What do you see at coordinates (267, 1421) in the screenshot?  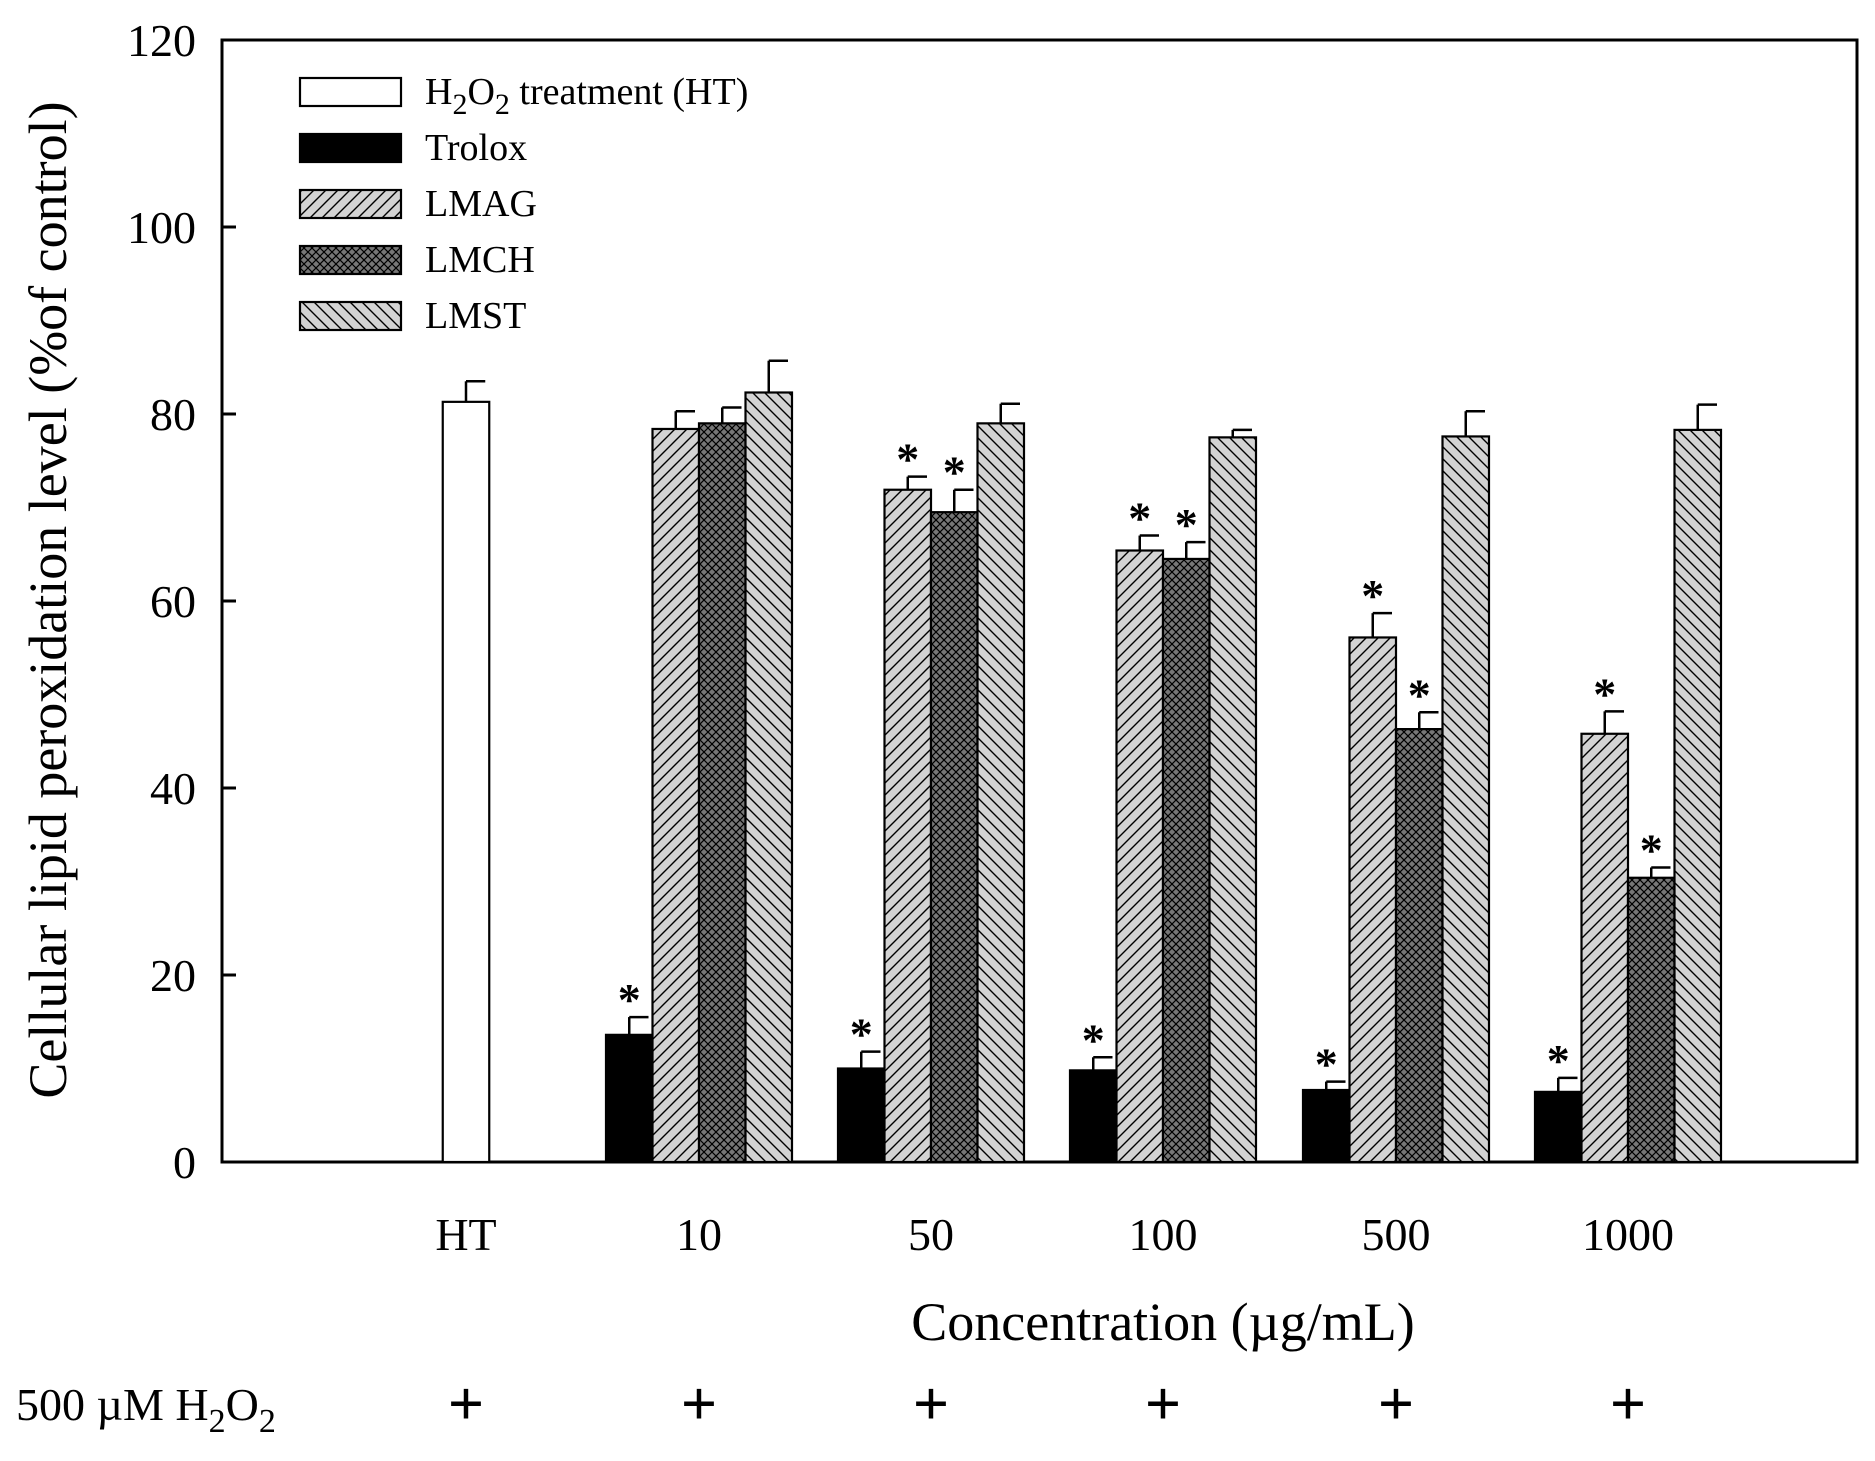 I see `treatment-label-sub2: 2` at bounding box center [267, 1421].